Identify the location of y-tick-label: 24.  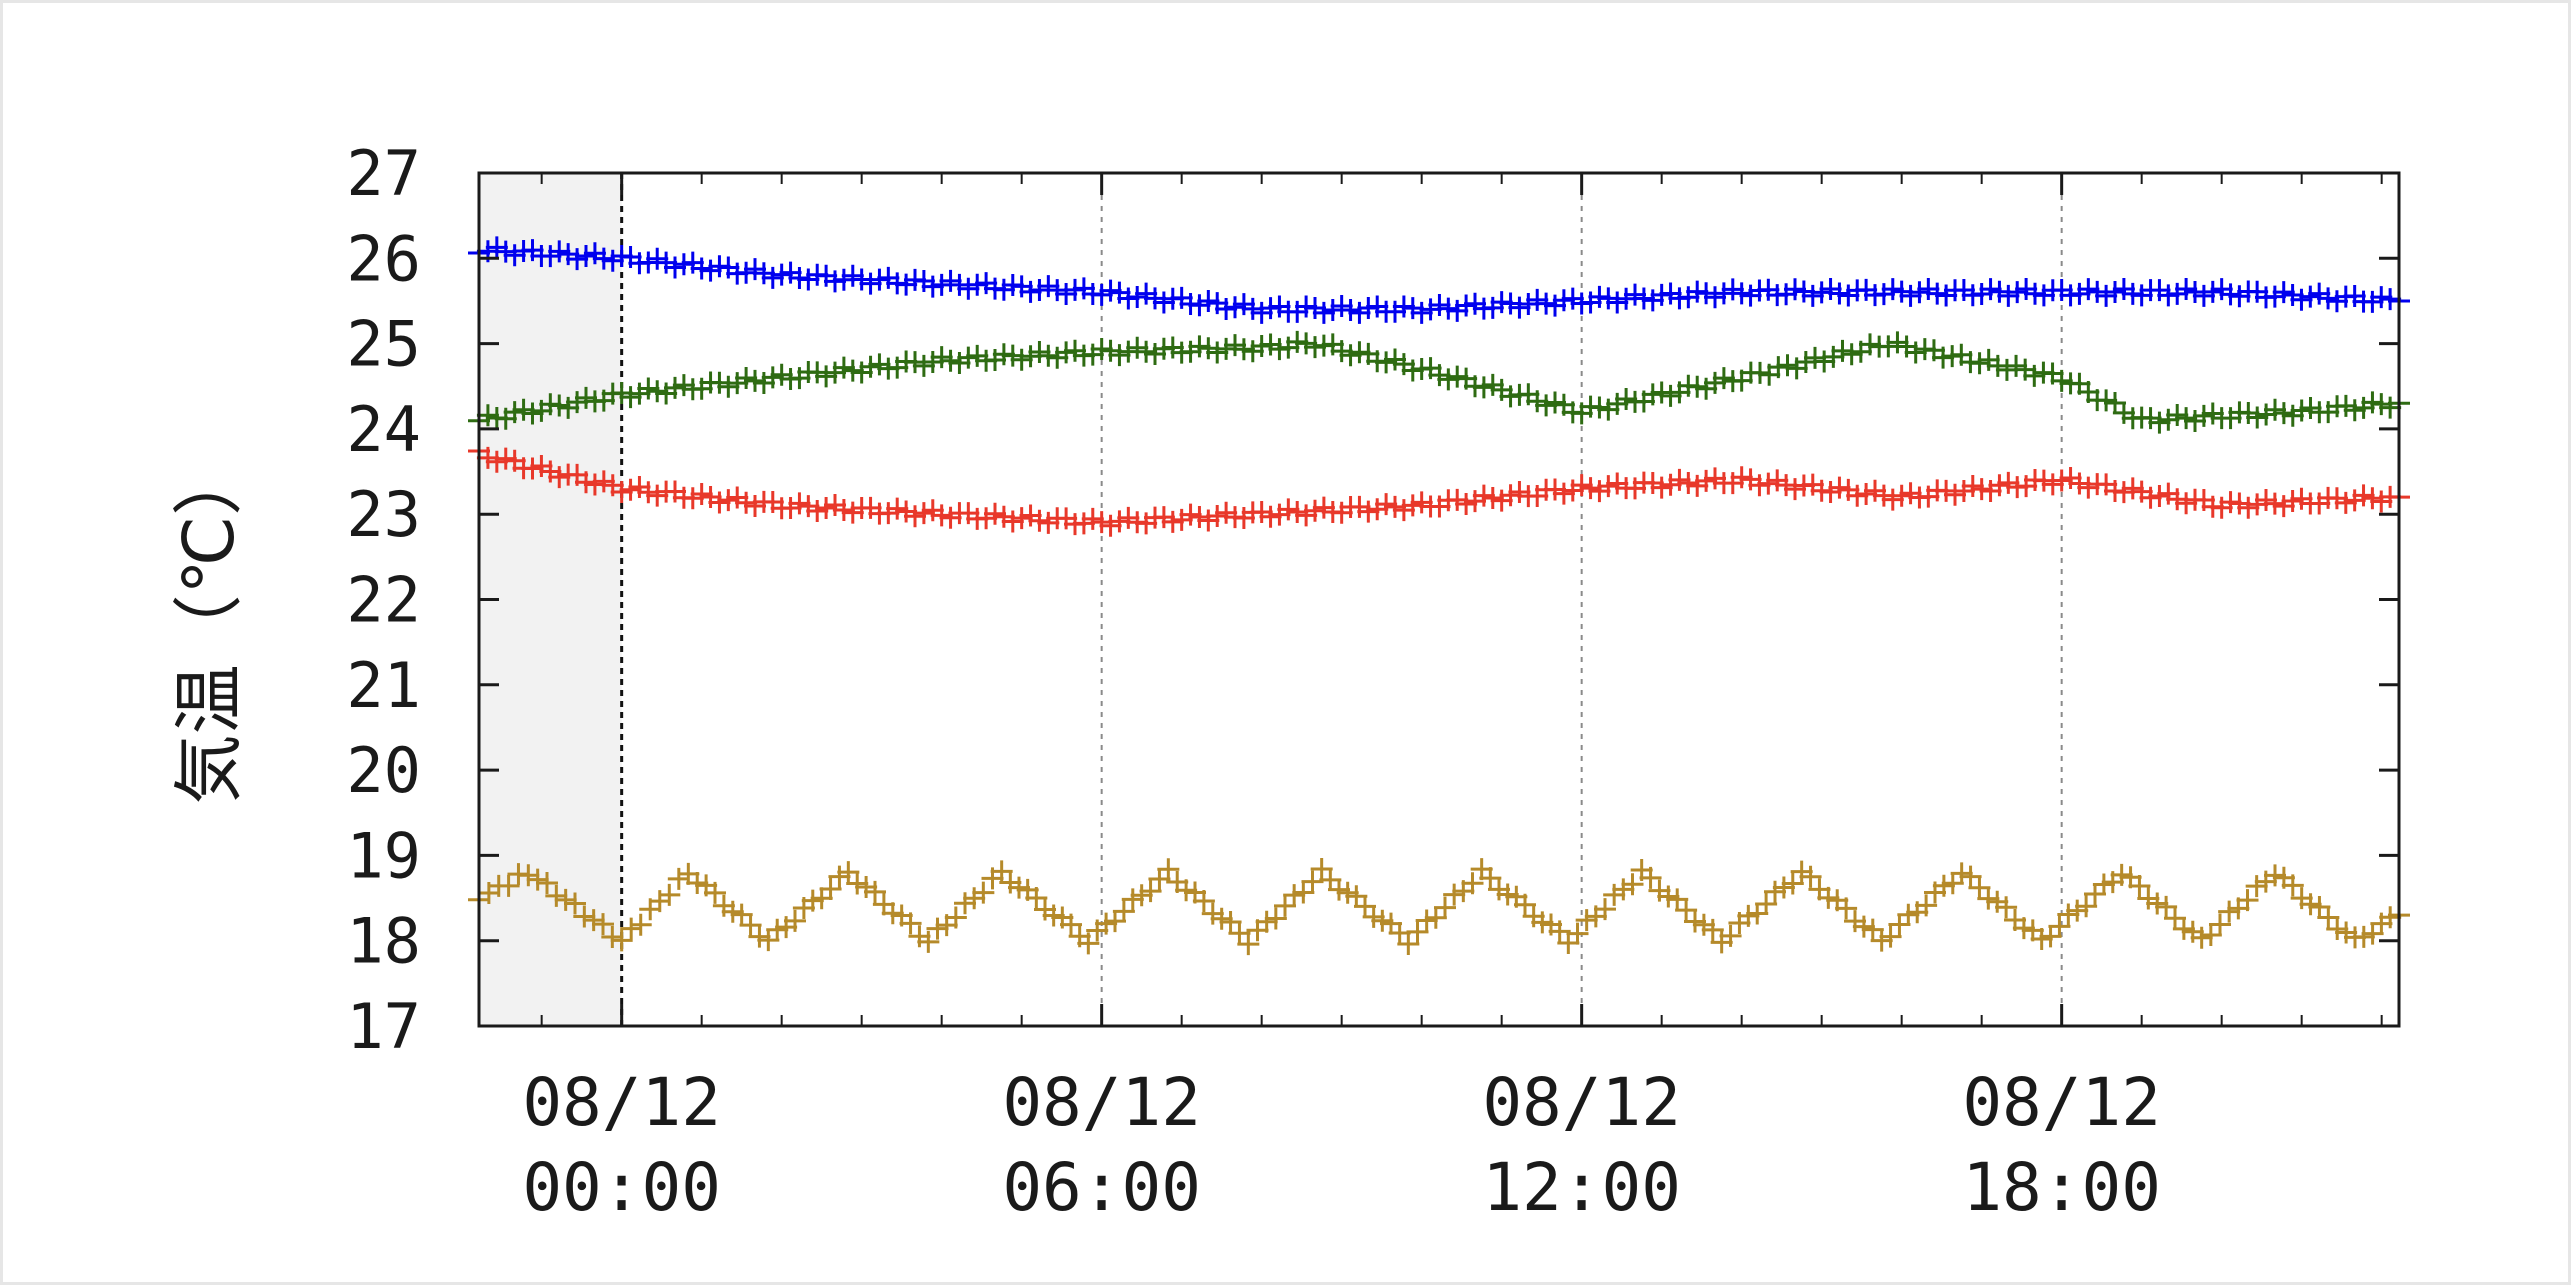
(383, 429).